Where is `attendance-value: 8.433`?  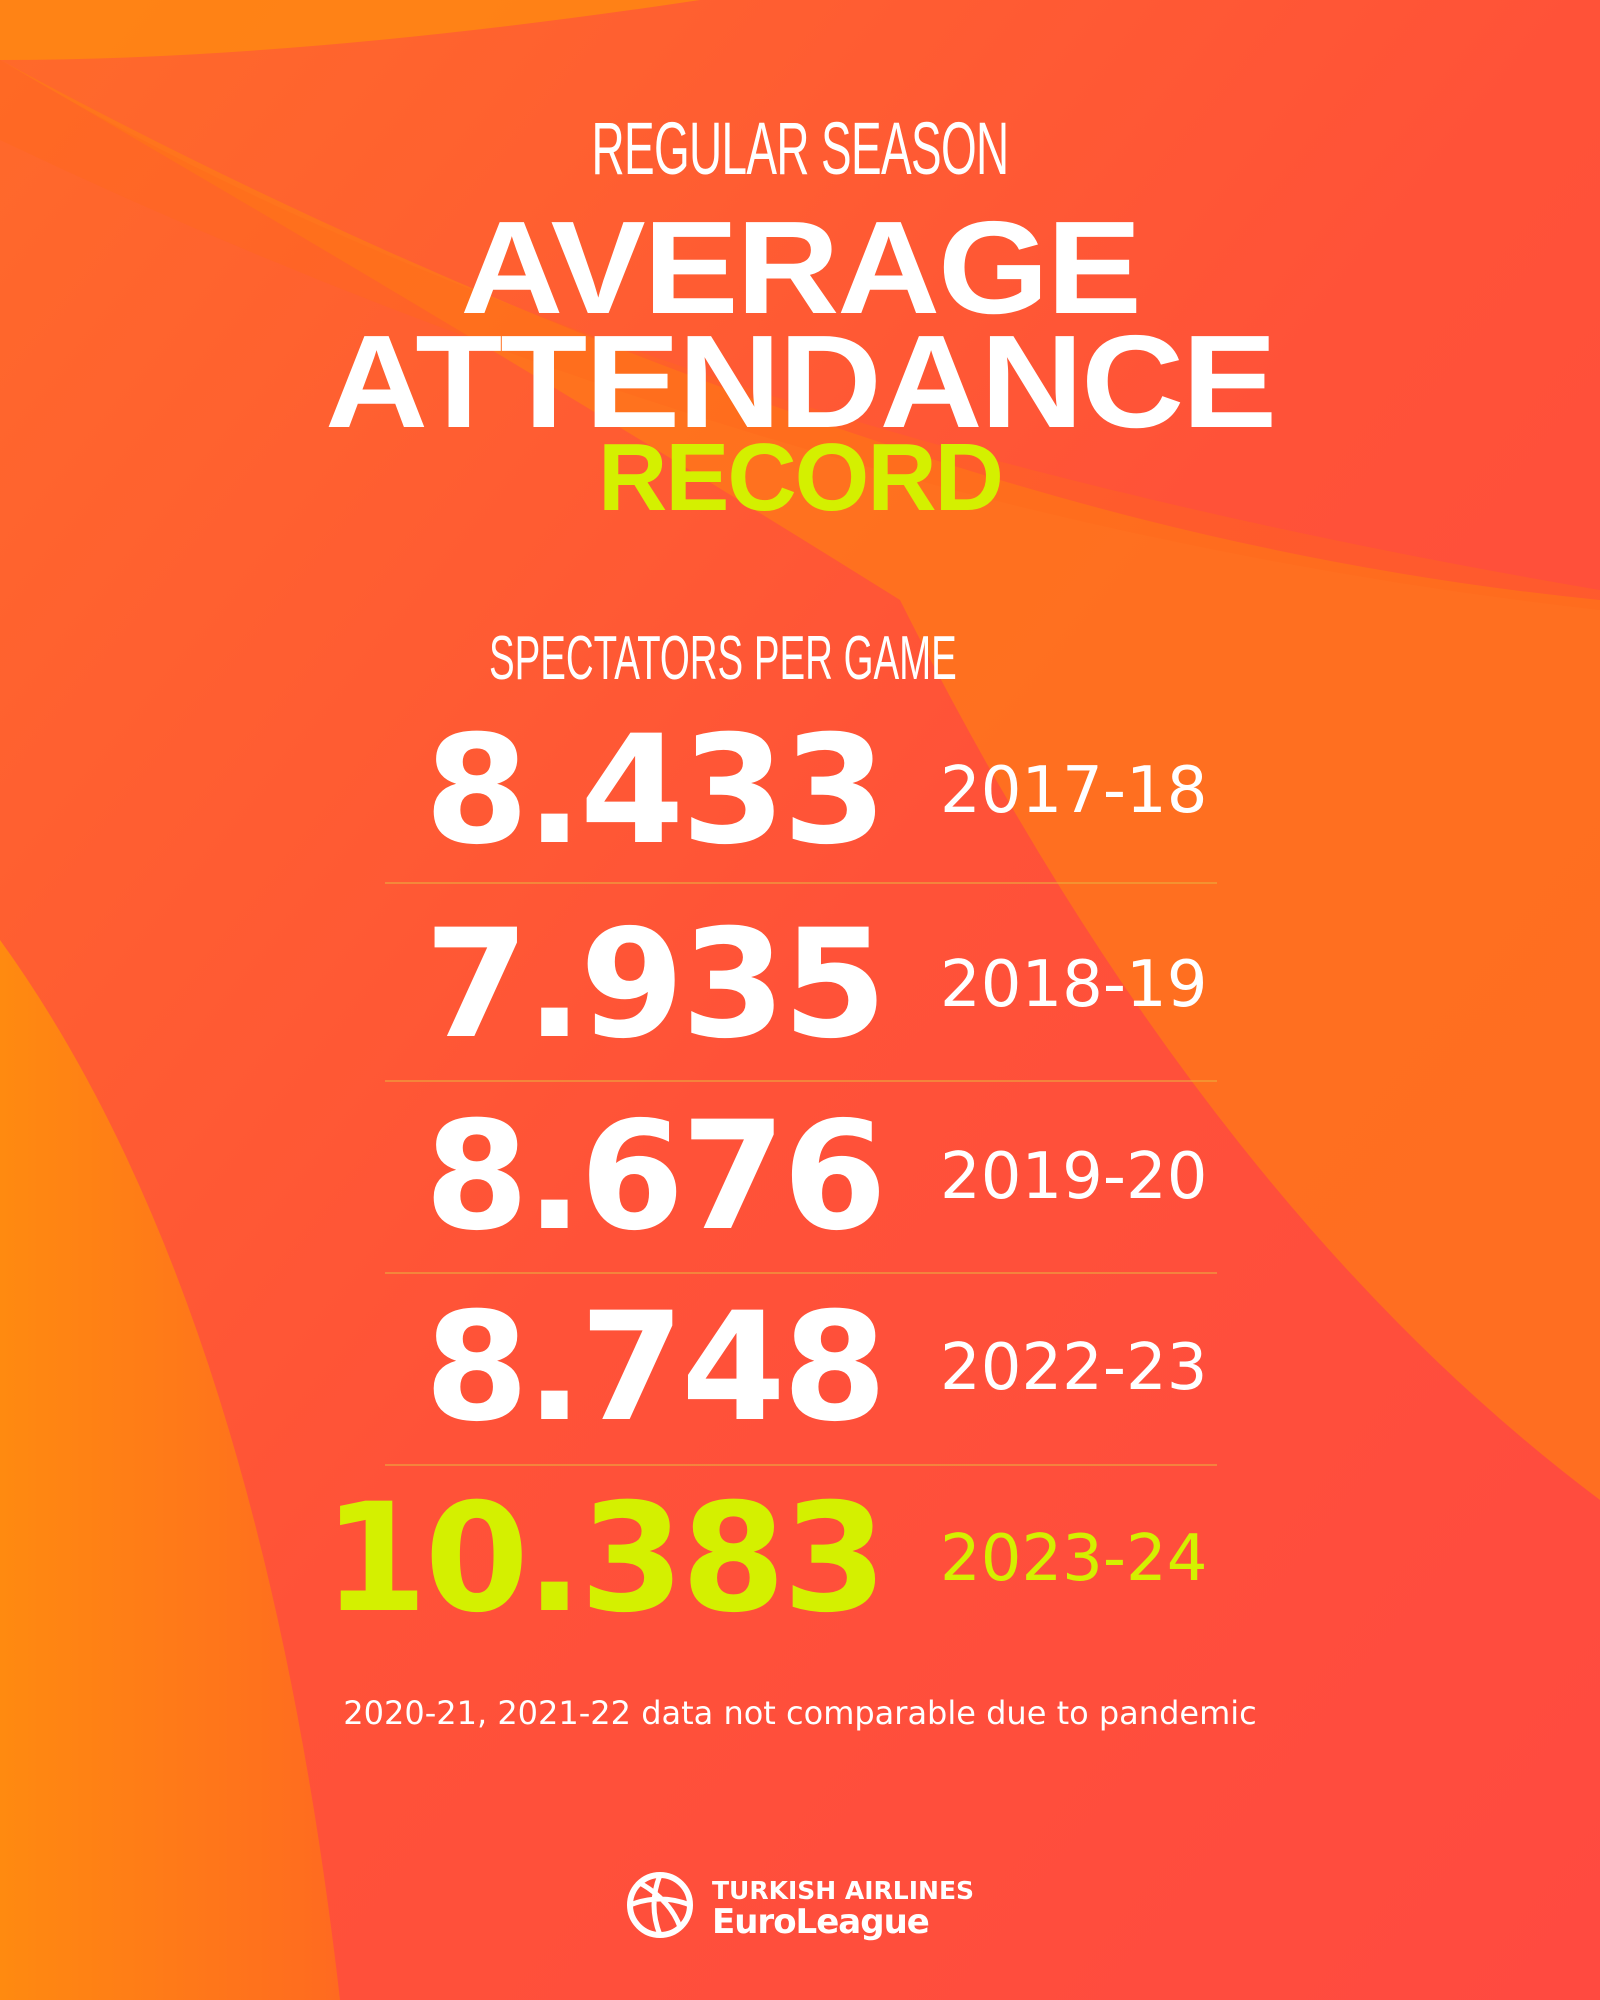
attendance-value: 8.433 is located at coordinates (655, 791).